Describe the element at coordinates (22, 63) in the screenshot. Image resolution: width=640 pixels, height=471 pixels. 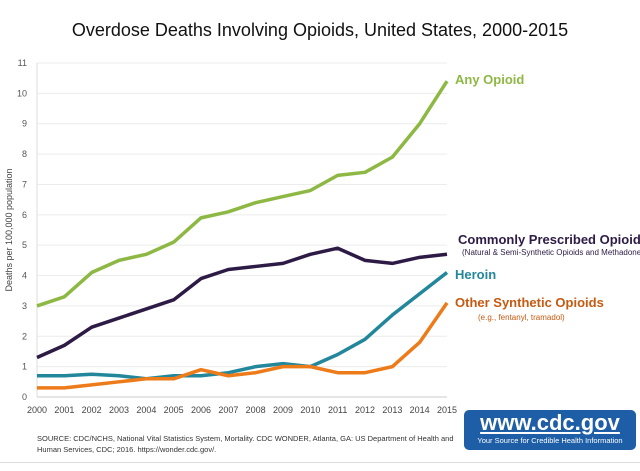
I see `y-tick-label: 11` at that location.